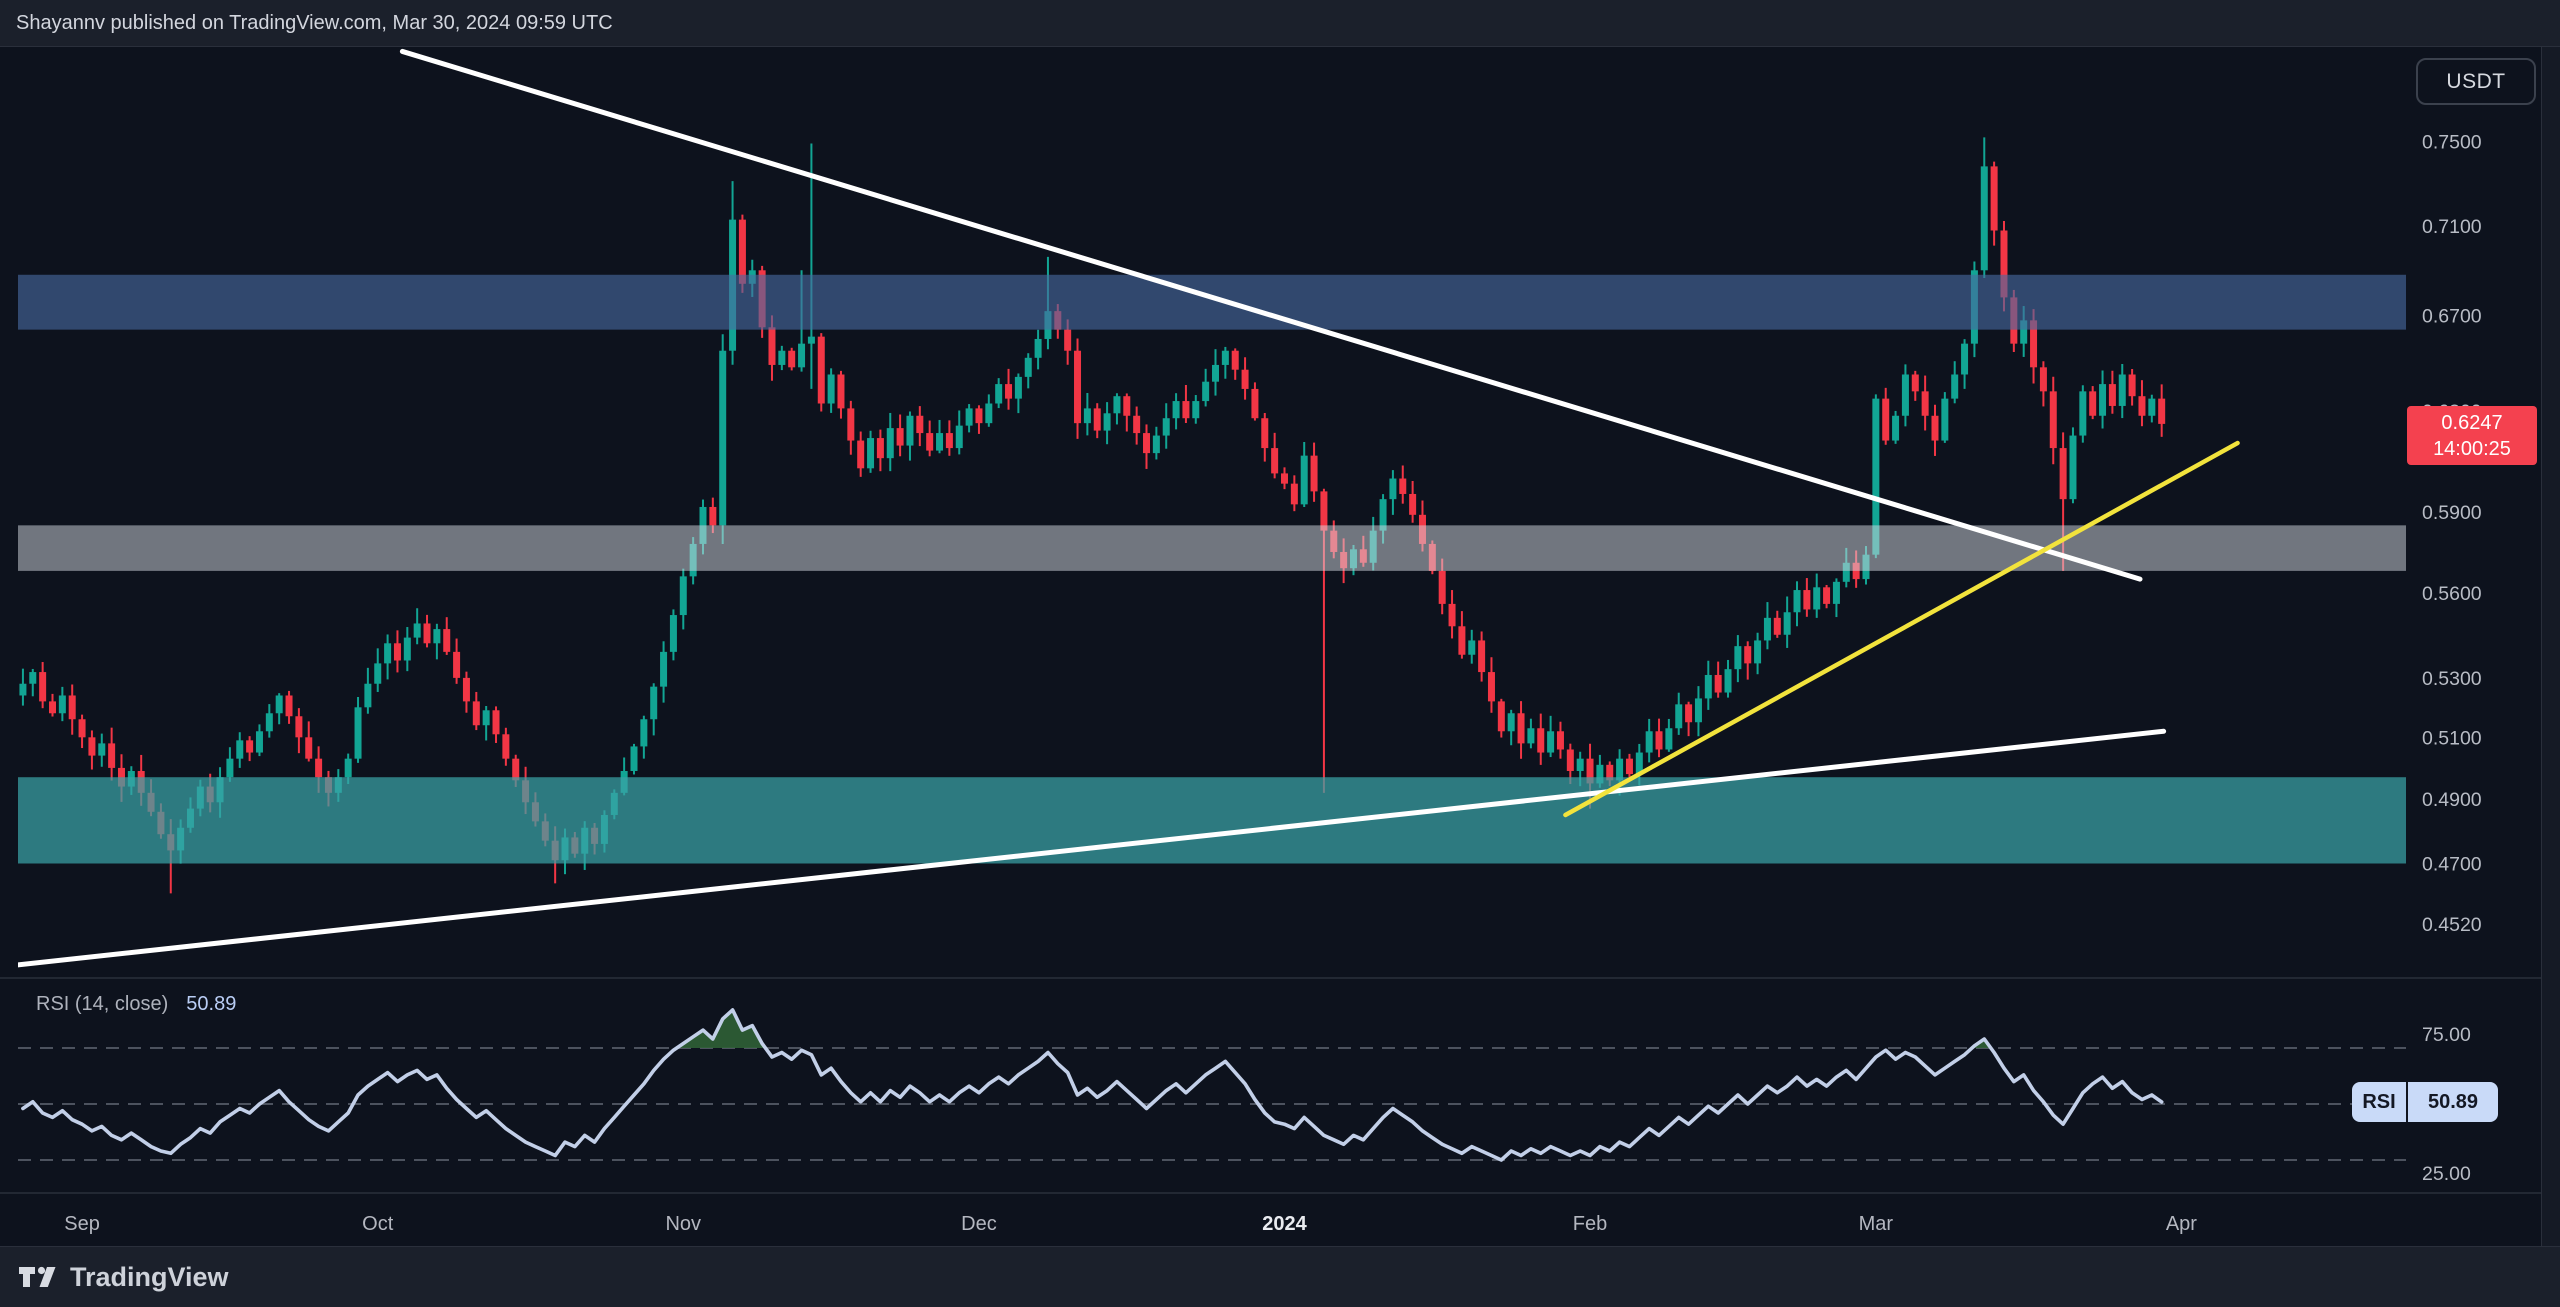  Describe the element at coordinates (1212, 1085) in the screenshot. I see `rsi-pane` at that location.